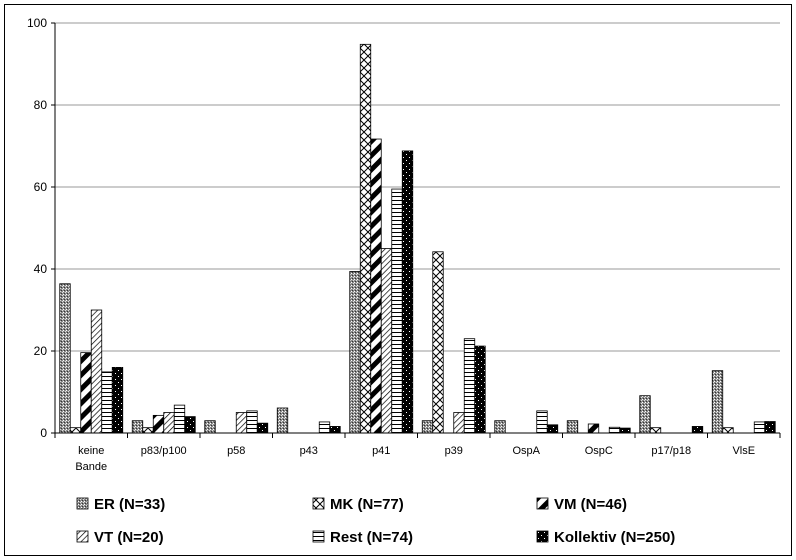 This screenshot has width=796, height=560. What do you see at coordinates (367, 504) in the screenshot?
I see `legend-label: MK (N=77)` at bounding box center [367, 504].